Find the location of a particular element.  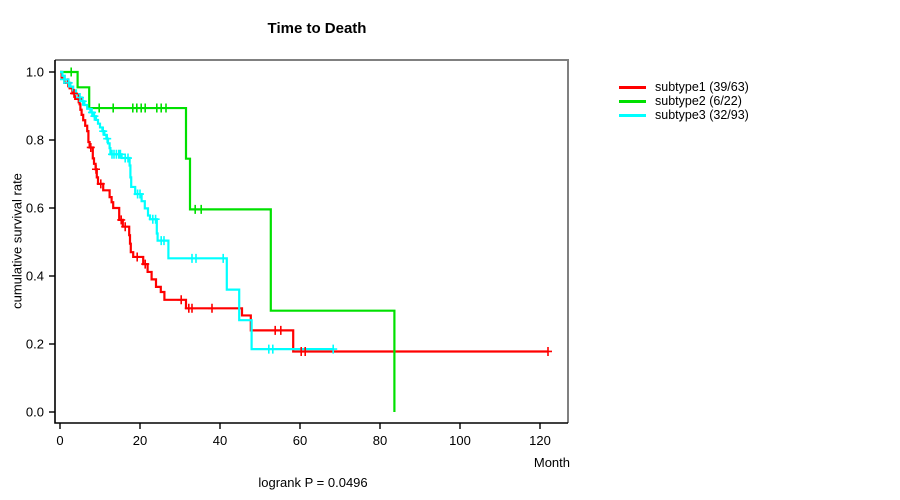

y-tick-label: 0.0 is located at coordinates (35, 412).